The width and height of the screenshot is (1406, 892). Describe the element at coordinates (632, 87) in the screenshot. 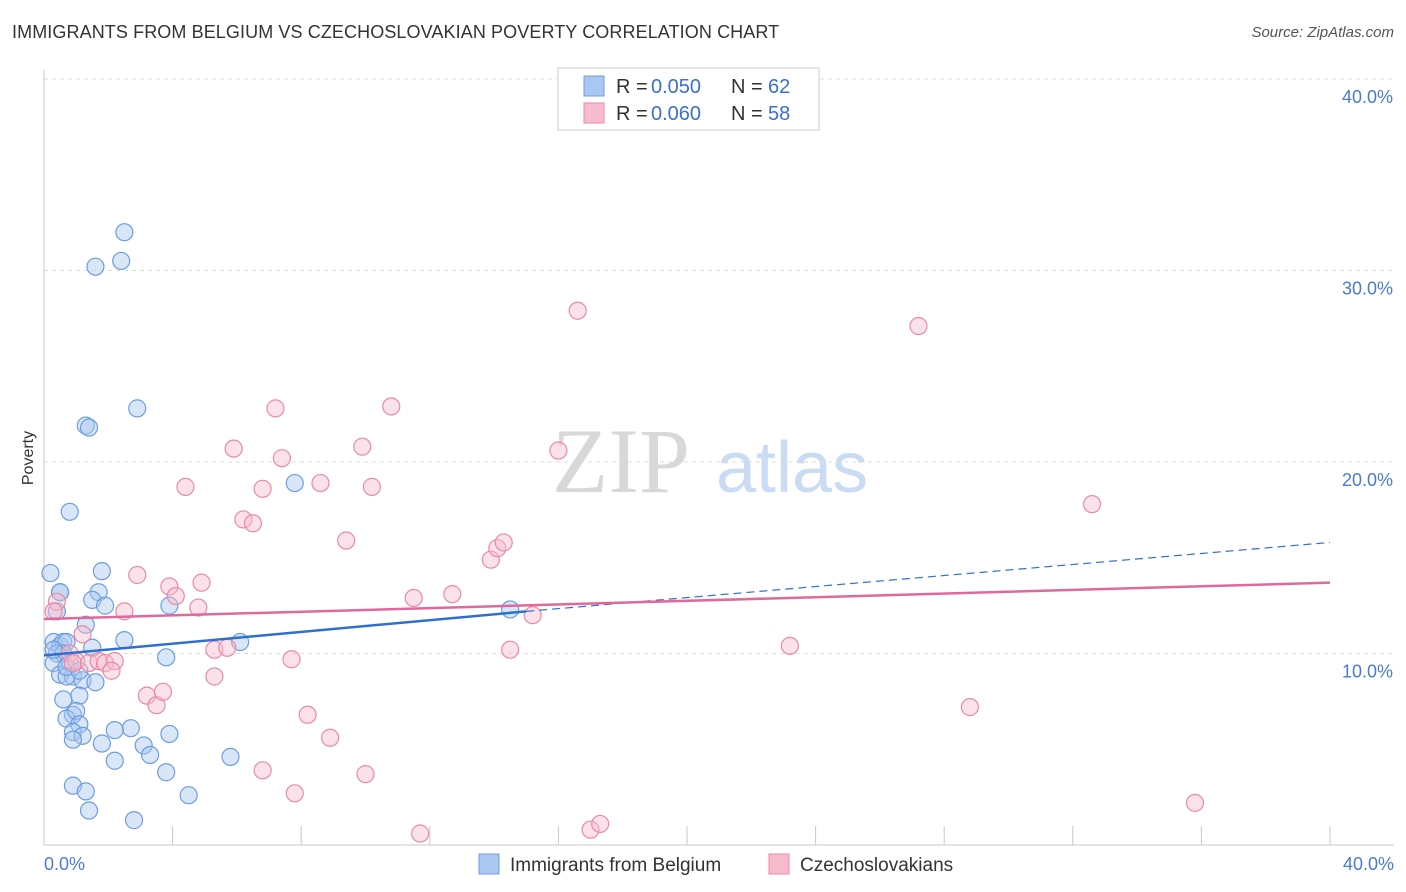

I see `legend-r-label-belgium: R =` at that location.